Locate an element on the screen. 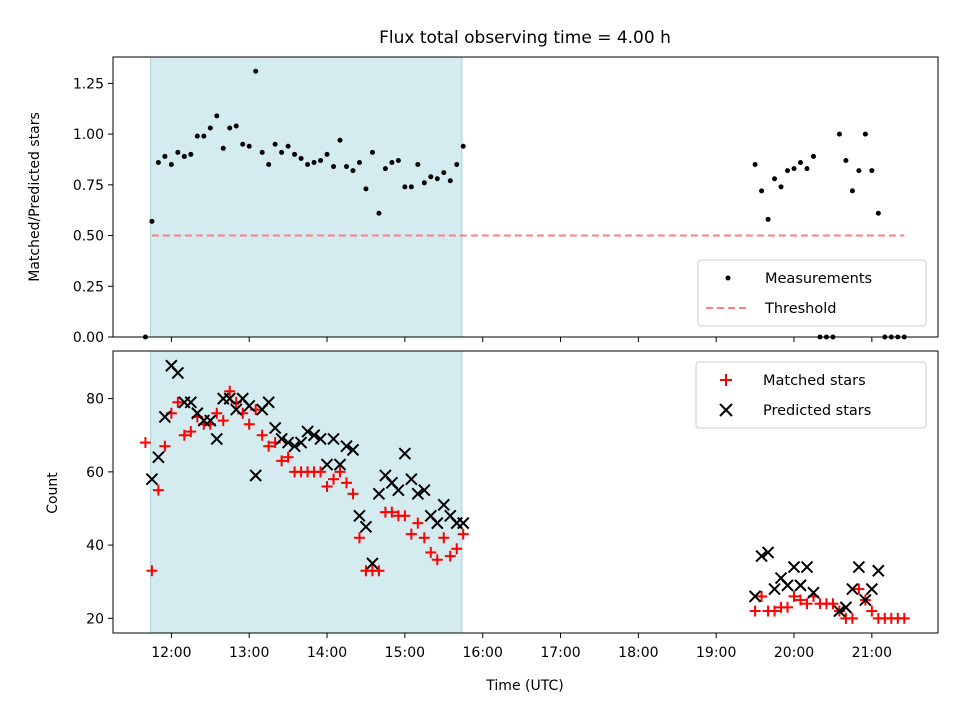 Image resolution: width=960 pixels, height=720 pixels. top-y-tick-label: 1.25 is located at coordinates (88, 84).